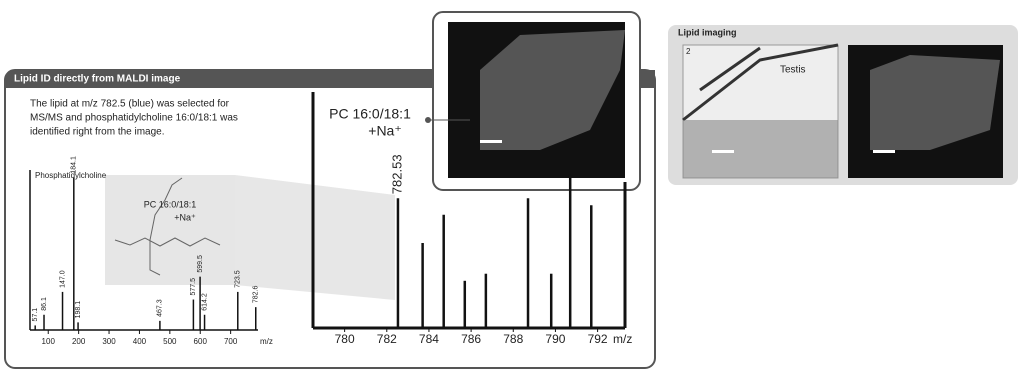  What do you see at coordinates (193, 287) in the screenshot?
I see `peak-label: 577.5` at bounding box center [193, 287].